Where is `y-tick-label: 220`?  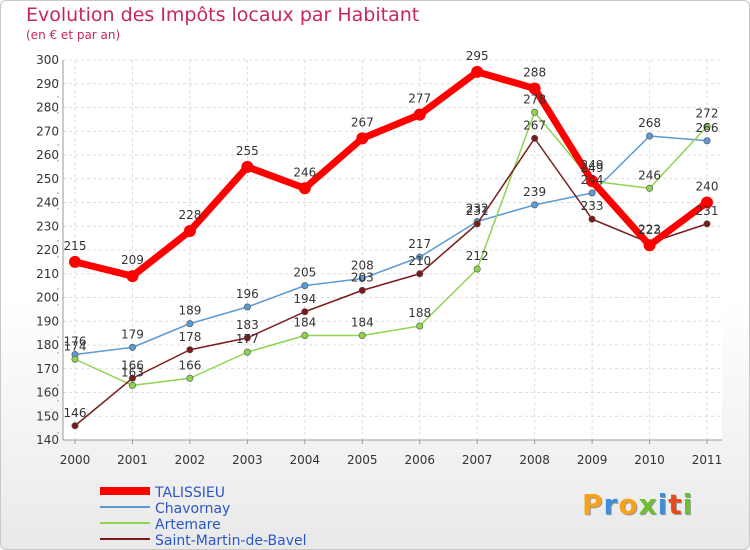
y-tick-label: 220 is located at coordinates (47, 250).